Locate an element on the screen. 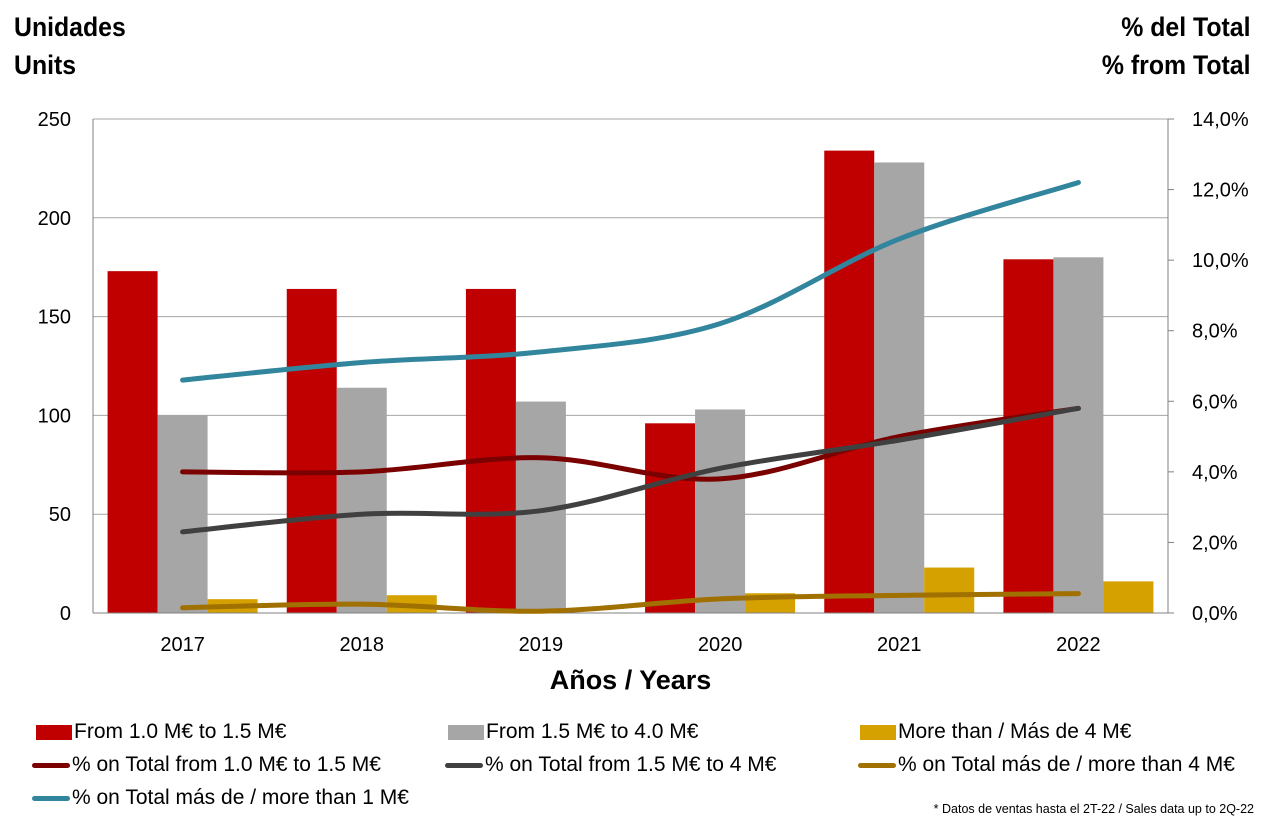  x-tick-label: 2021 is located at coordinates (899, 645).